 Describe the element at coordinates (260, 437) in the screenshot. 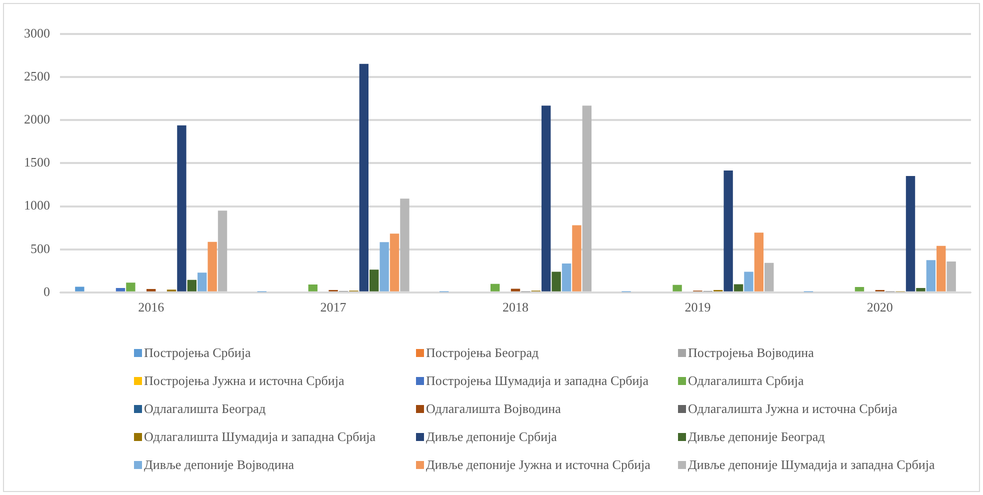

I see `legend-label: Одлагалишта Шумадија и западна Србија` at that location.